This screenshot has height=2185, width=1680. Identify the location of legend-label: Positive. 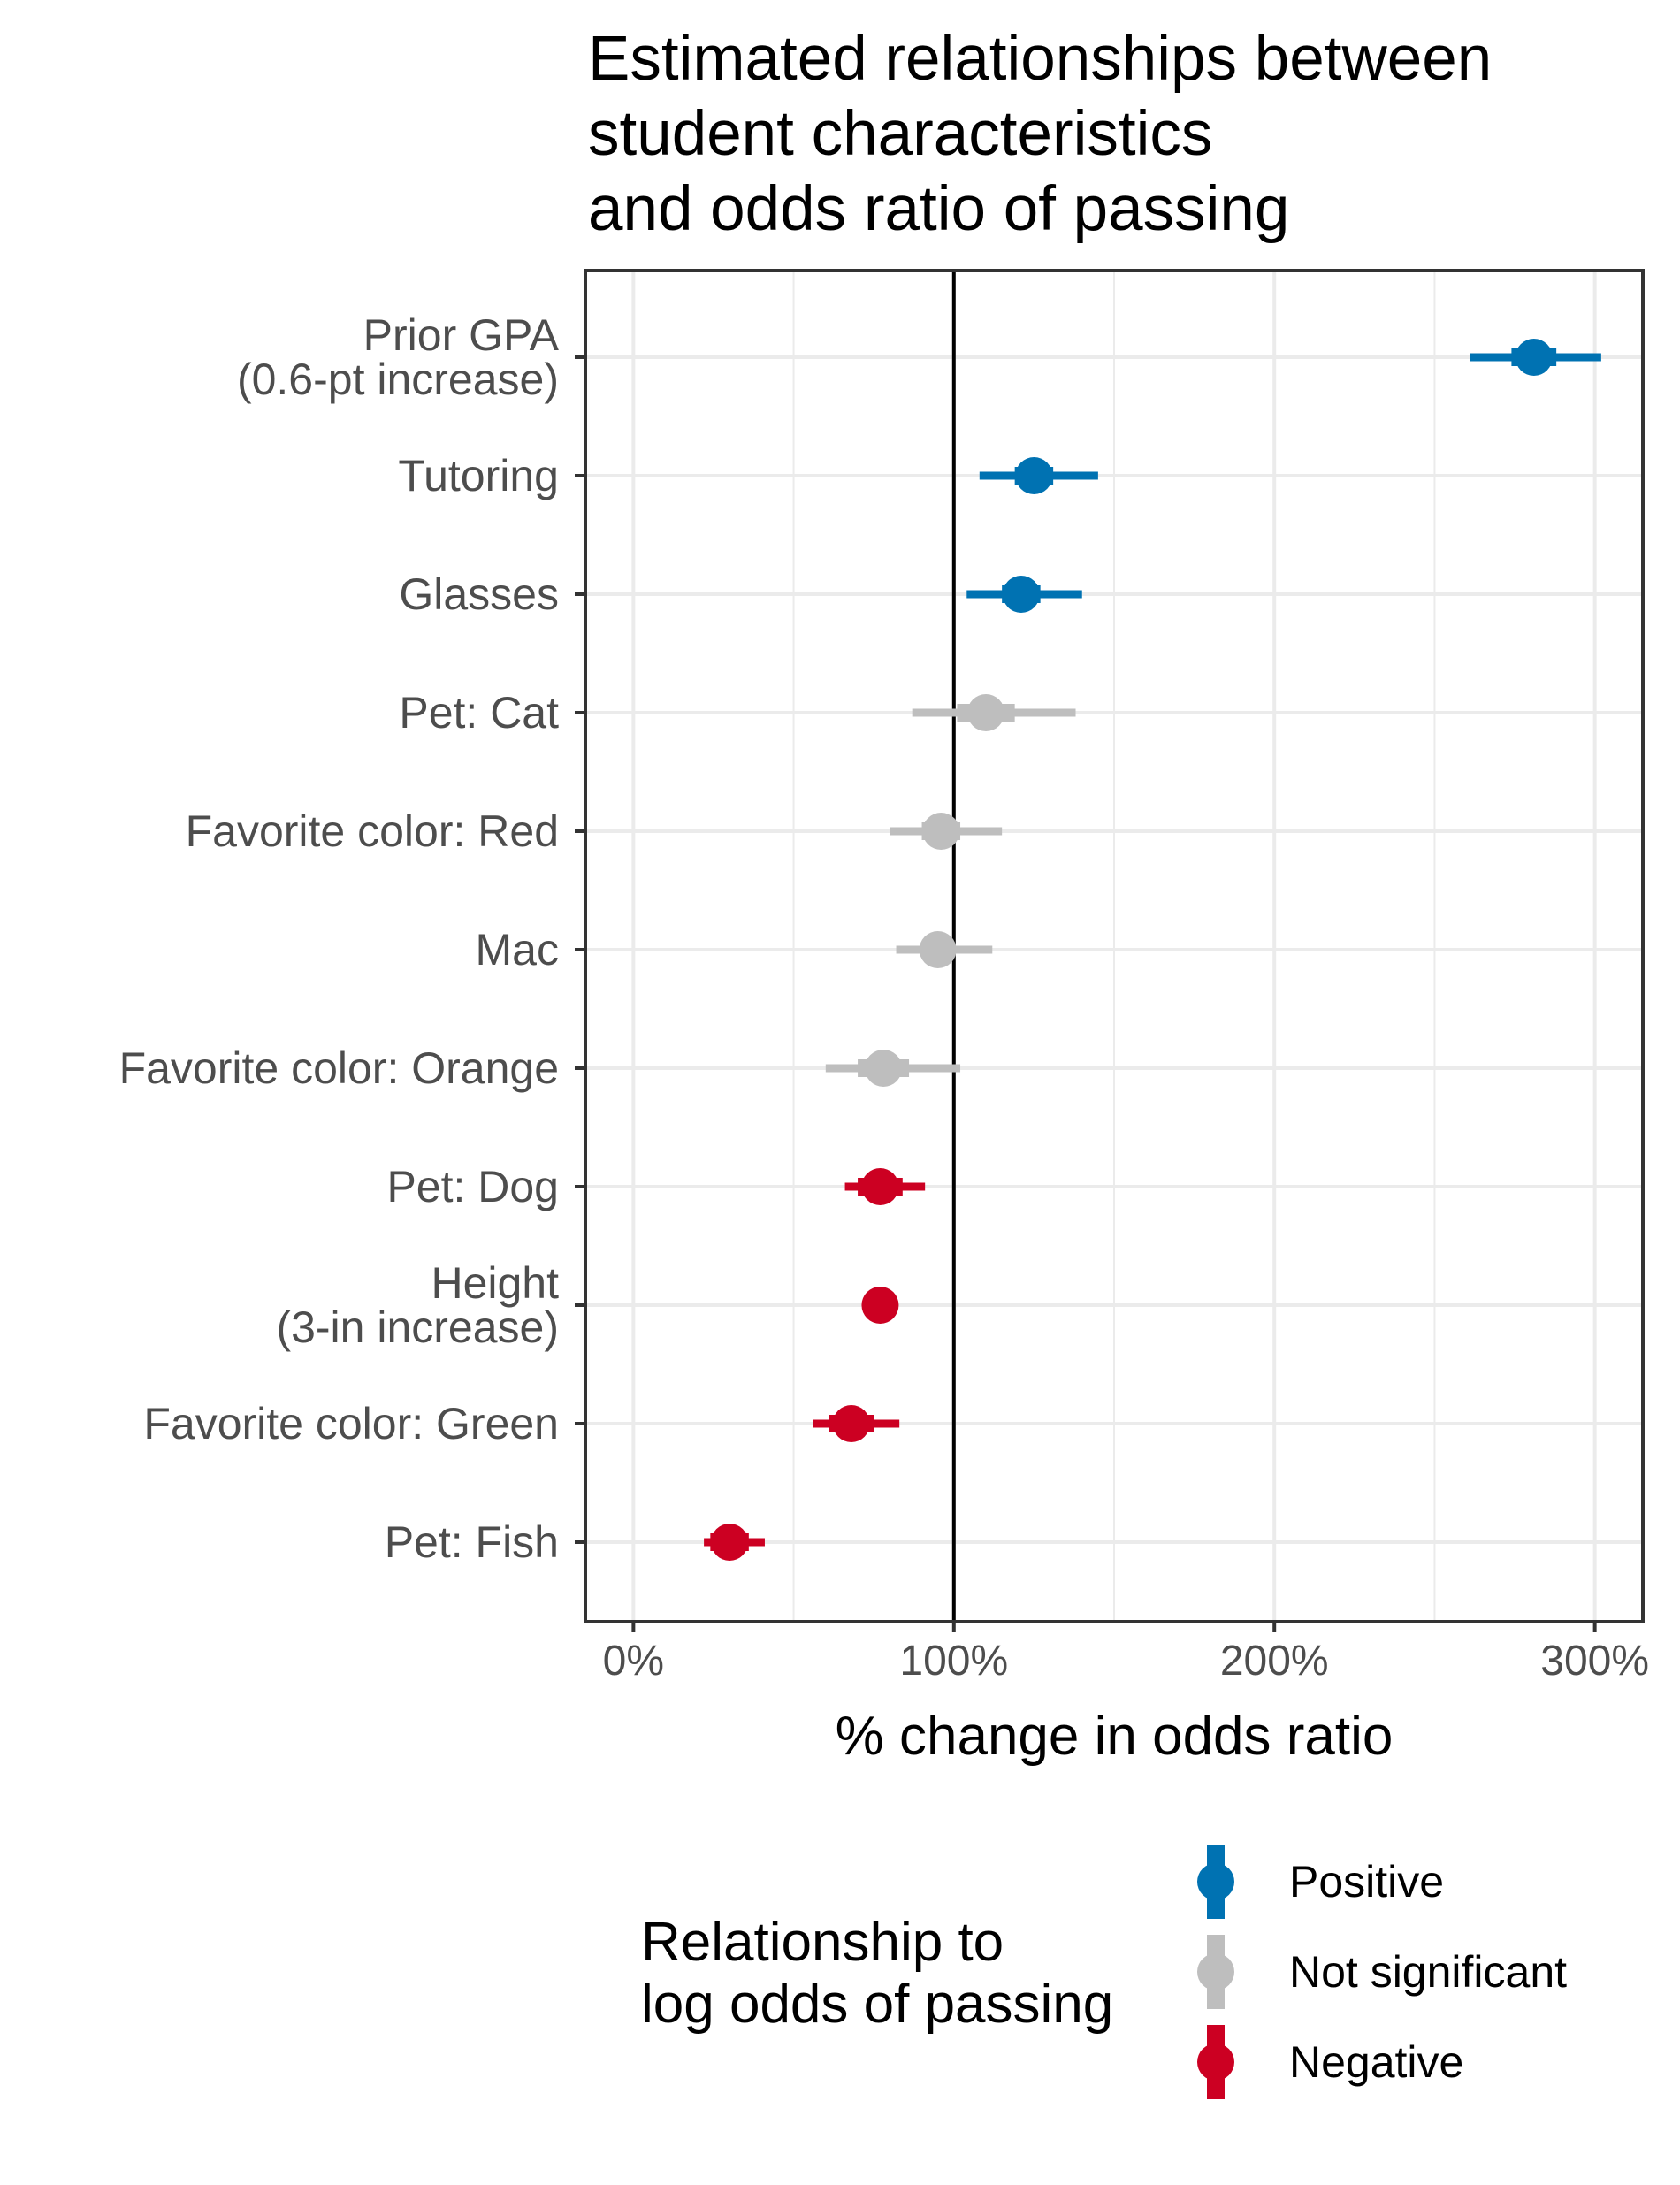
(1366, 1881).